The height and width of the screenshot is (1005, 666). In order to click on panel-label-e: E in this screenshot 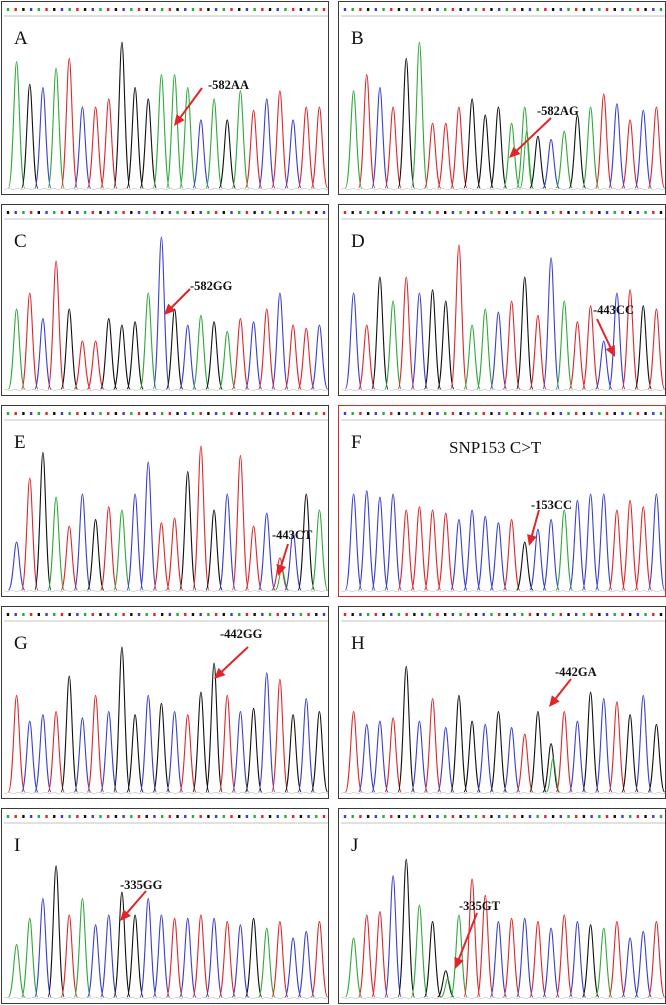, I will do `click(20, 442)`.